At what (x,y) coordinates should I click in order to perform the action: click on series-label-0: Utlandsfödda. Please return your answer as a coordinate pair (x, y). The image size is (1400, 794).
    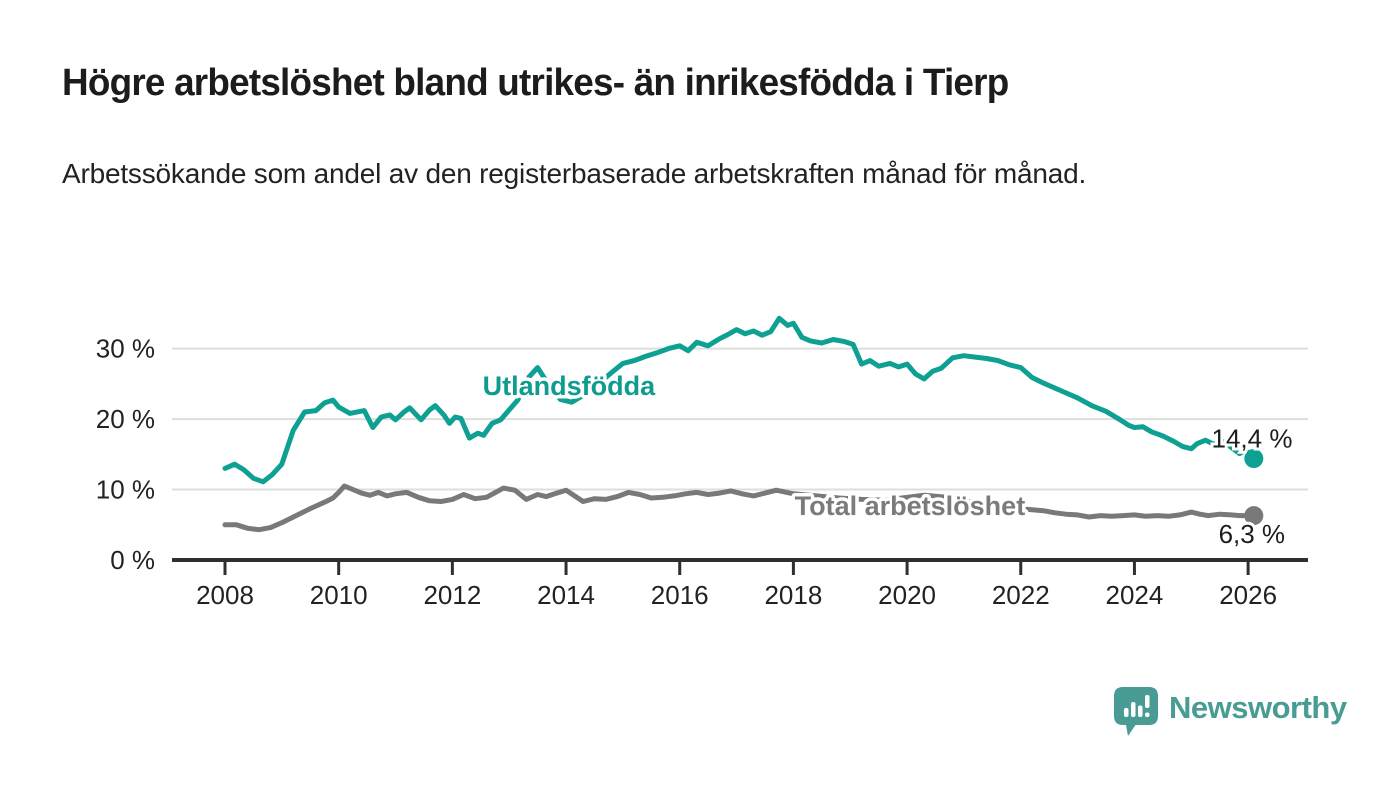
    Looking at the image, I should click on (569, 386).